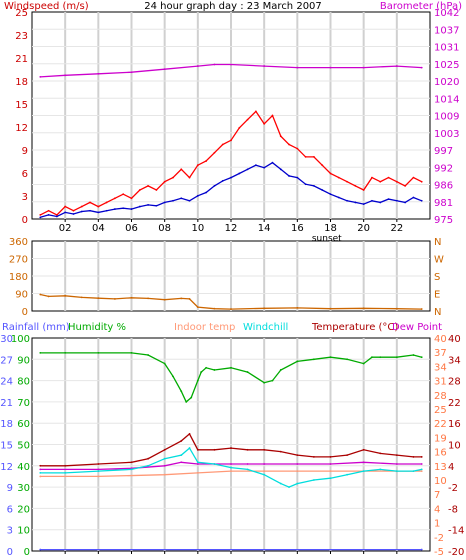 The image size is (466, 560). I want to click on barometer-y-tick-label-3: 992, so click(443, 168).